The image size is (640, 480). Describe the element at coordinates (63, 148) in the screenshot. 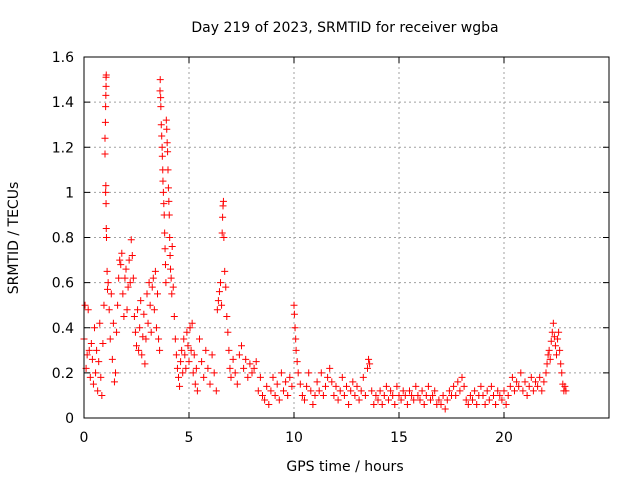

I see `y-tick-label: 1.2` at that location.